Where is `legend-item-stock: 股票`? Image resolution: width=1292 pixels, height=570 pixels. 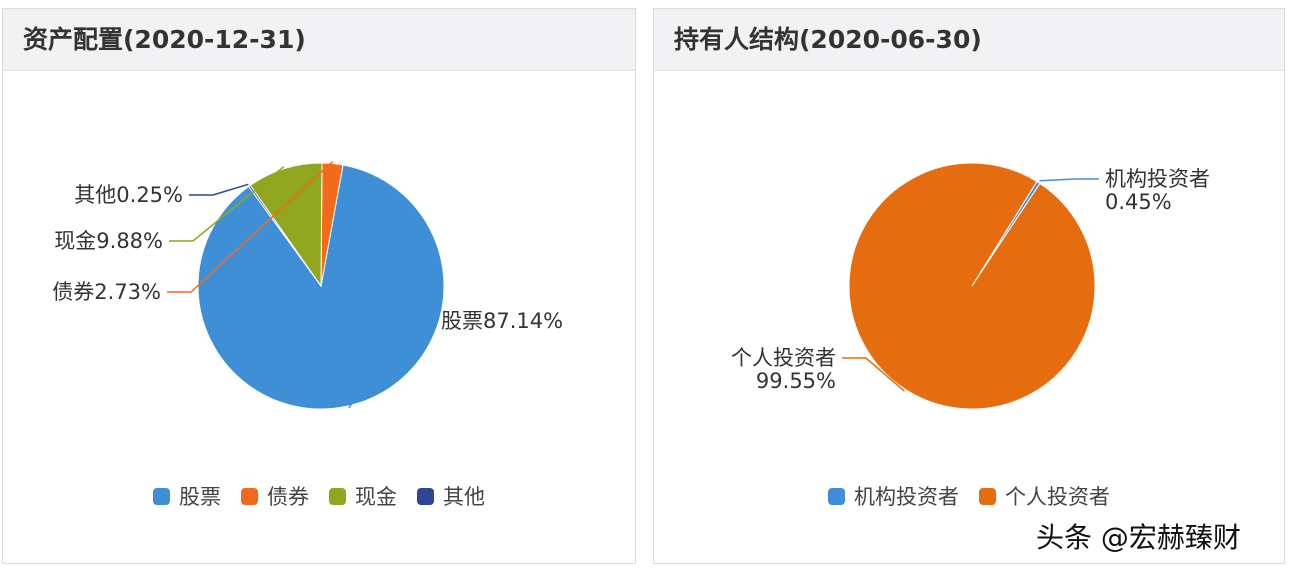 legend-item-stock: 股票 is located at coordinates (187, 496).